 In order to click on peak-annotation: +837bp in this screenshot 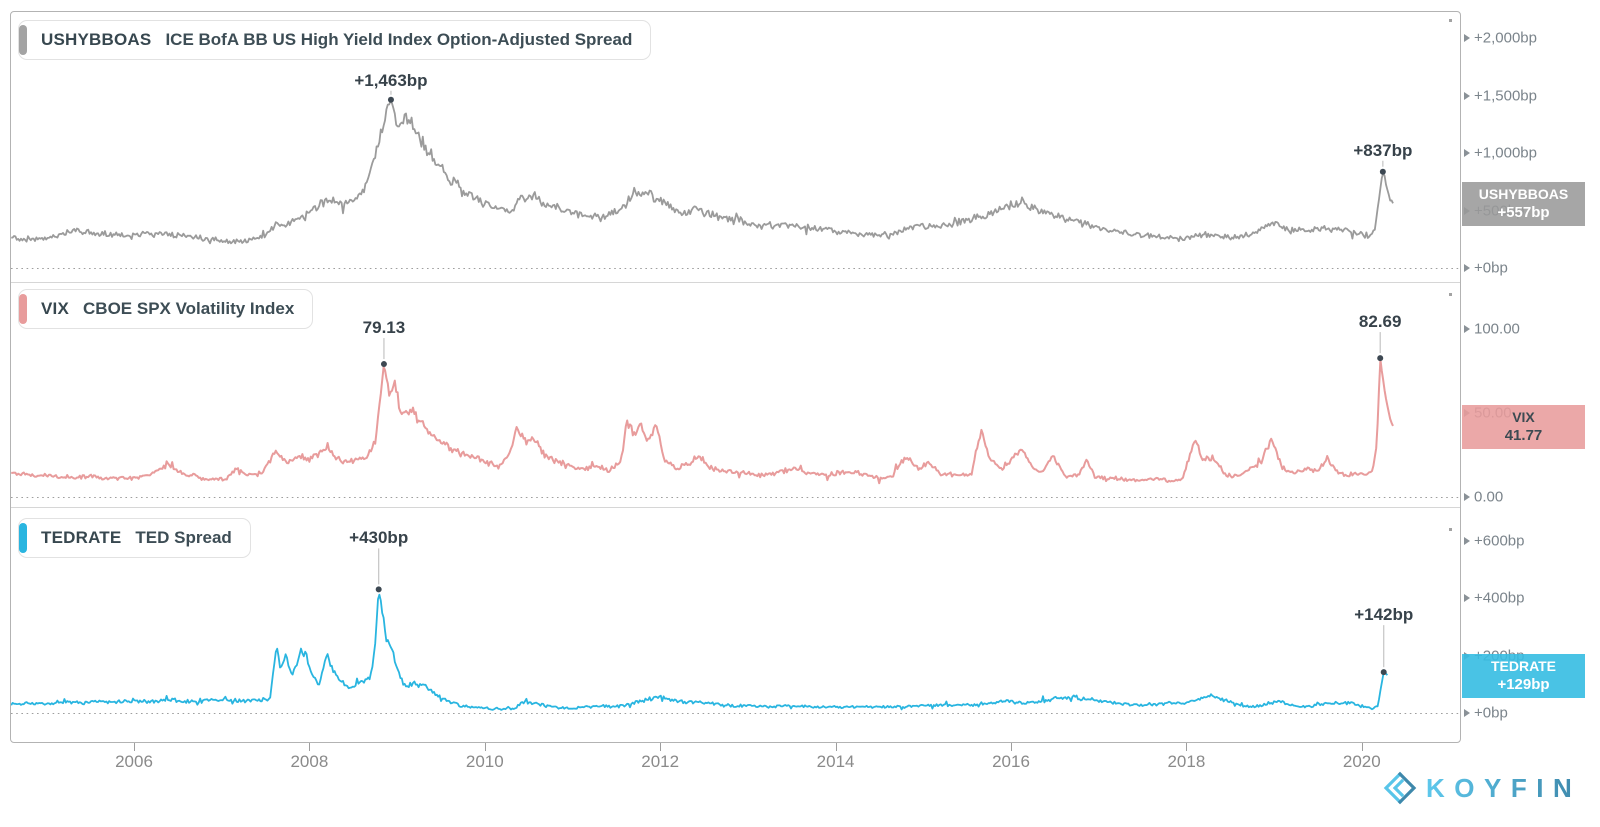, I will do `click(1383, 150)`.